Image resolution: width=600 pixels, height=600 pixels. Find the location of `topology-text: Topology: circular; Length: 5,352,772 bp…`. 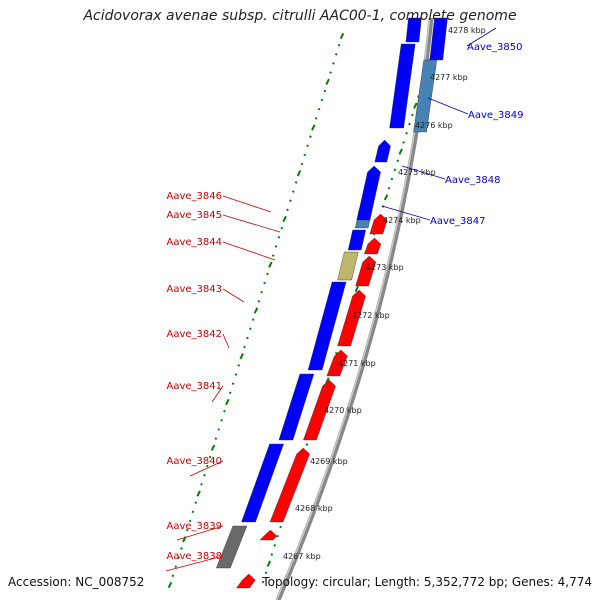

topology-text: Topology: circular; Length: 5,352,772 bp… is located at coordinates (427, 582).